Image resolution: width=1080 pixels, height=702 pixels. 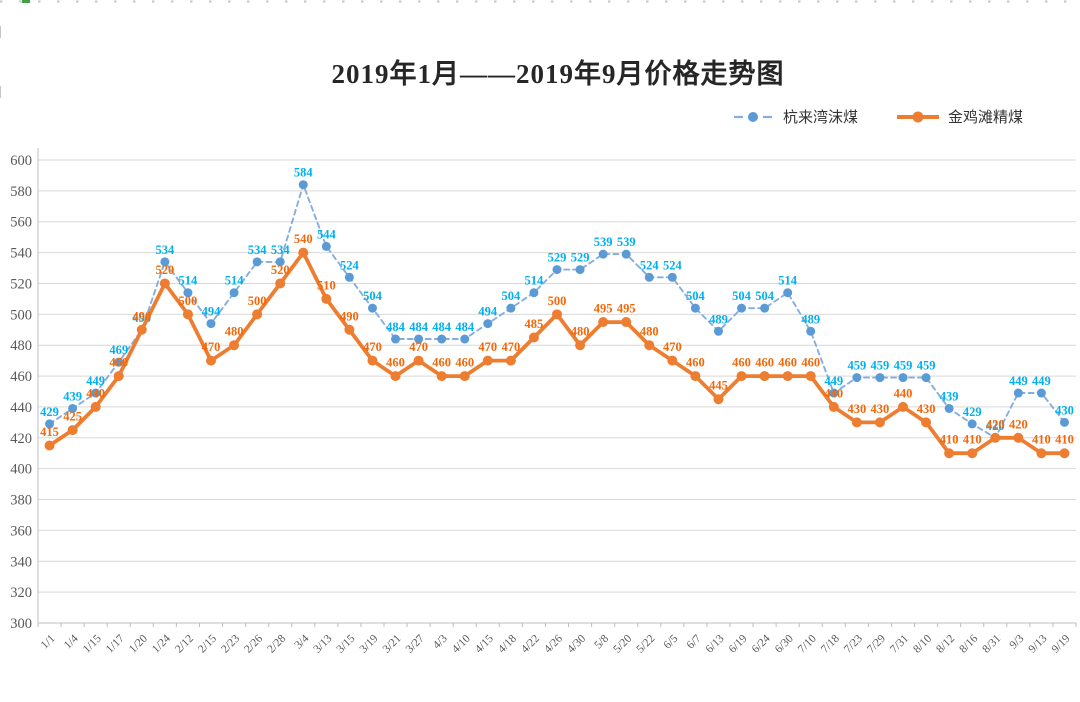 What do you see at coordinates (949, 396) in the screenshot?
I see `data-label: 439` at bounding box center [949, 396].